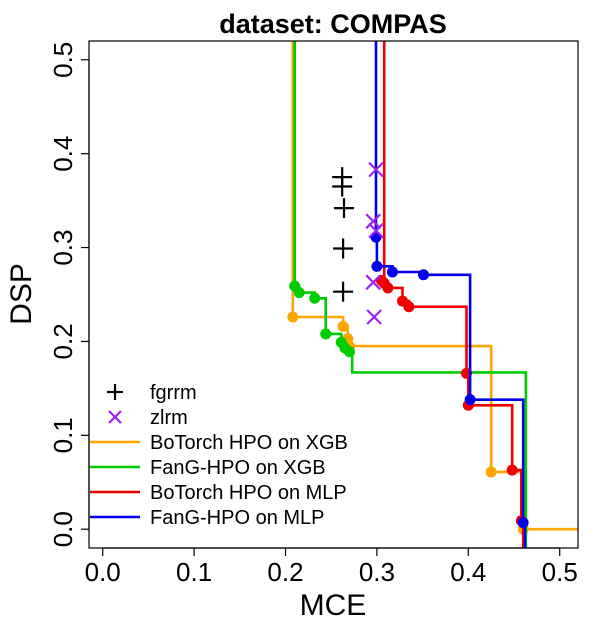 Image resolution: width=600 pixels, height=629 pixels. Describe the element at coordinates (248, 493) in the screenshot. I see `legend-item-4-label: BoTorch HPO on MLP` at that location.